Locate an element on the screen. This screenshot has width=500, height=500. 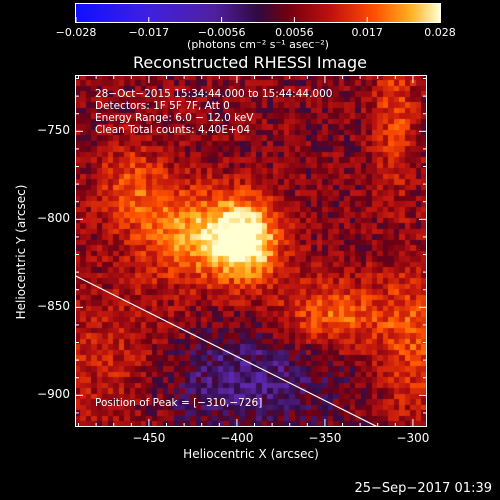
colorbar-tick-label: 0.028 is located at coordinates (440, 32).